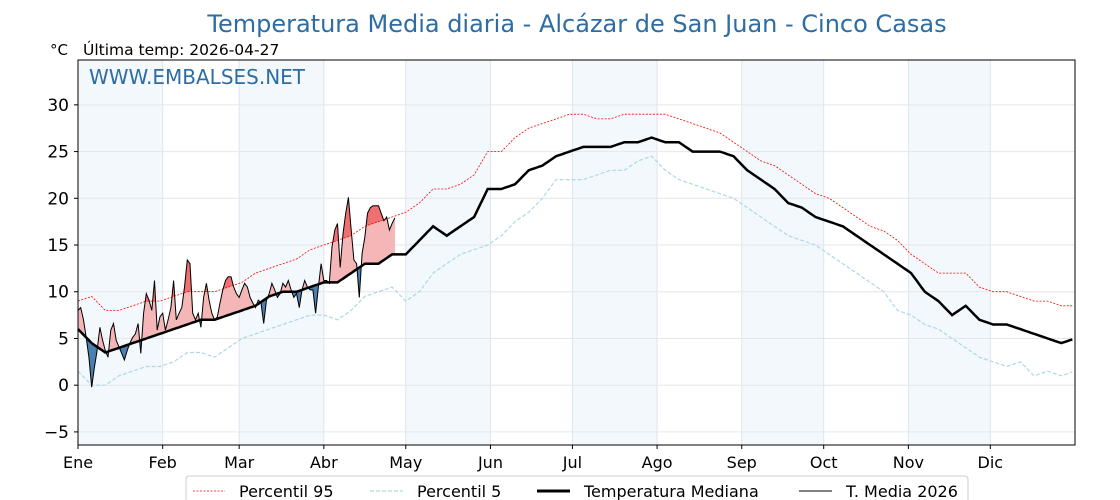  What do you see at coordinates (59, 50) in the screenshot?
I see `y-axis-unit: °C` at bounding box center [59, 50].